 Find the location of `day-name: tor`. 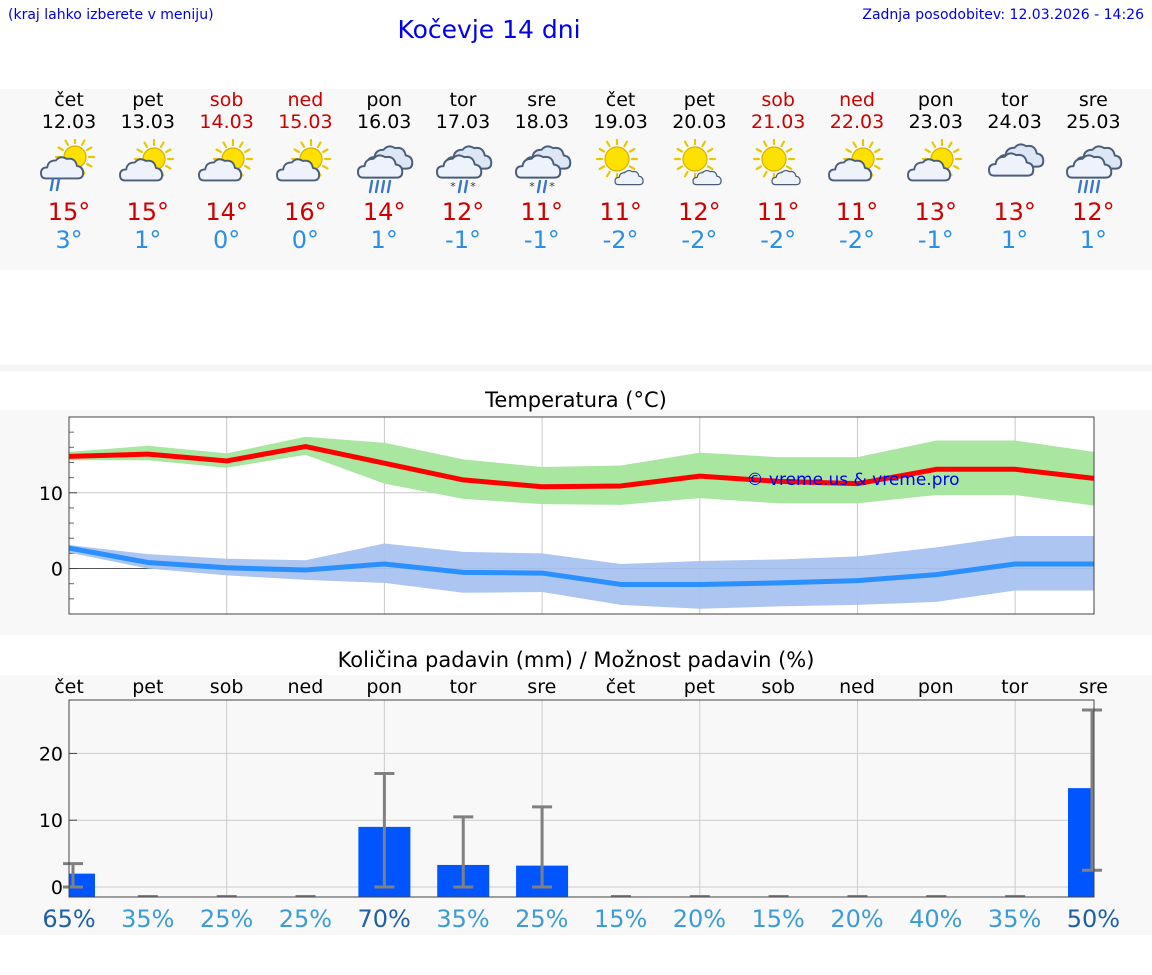

day-name: tor is located at coordinates (463, 100).